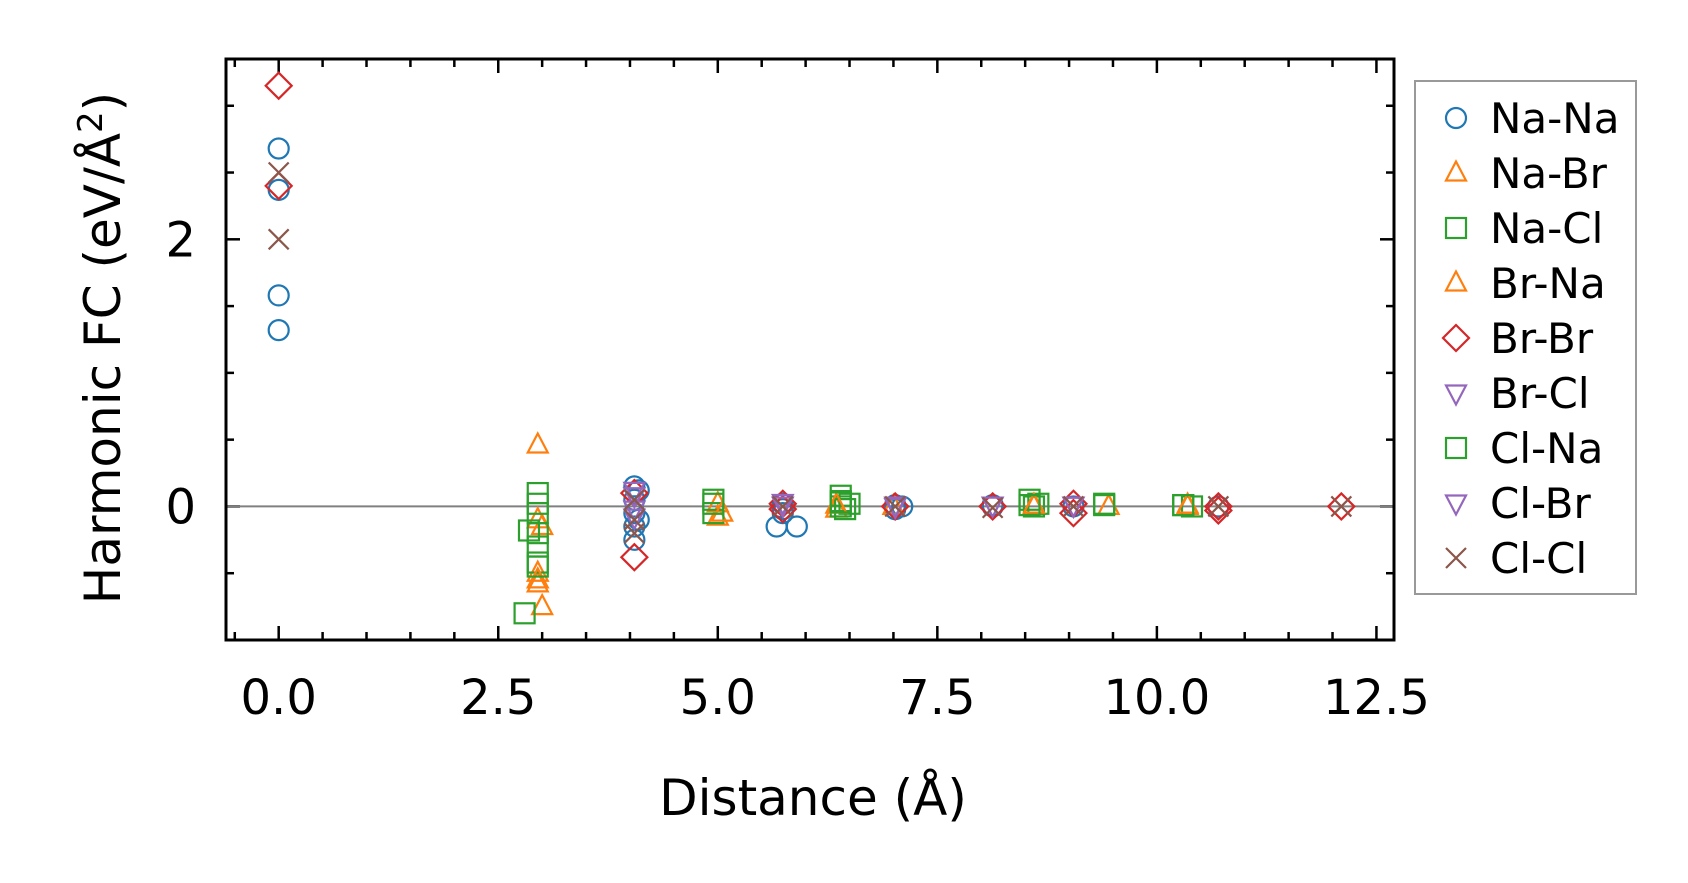 The width and height of the screenshot is (1688, 883). I want to click on legend-item-na-br: Na-Br, so click(1526, 173).